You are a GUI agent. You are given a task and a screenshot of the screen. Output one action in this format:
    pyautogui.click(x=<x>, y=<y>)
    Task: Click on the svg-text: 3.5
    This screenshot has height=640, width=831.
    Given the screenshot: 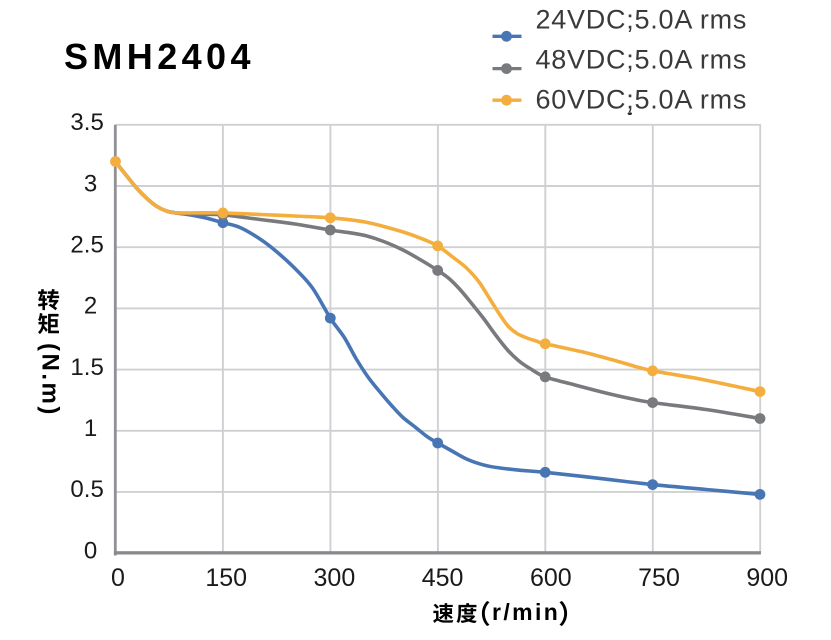 What is the action you would take?
    pyautogui.click(x=86, y=122)
    